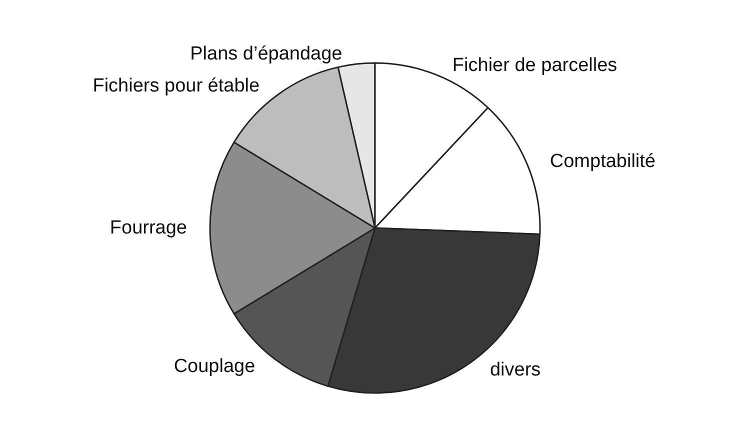  Describe the element at coordinates (603, 161) in the screenshot. I see `slice-label: Comptabilité` at that location.